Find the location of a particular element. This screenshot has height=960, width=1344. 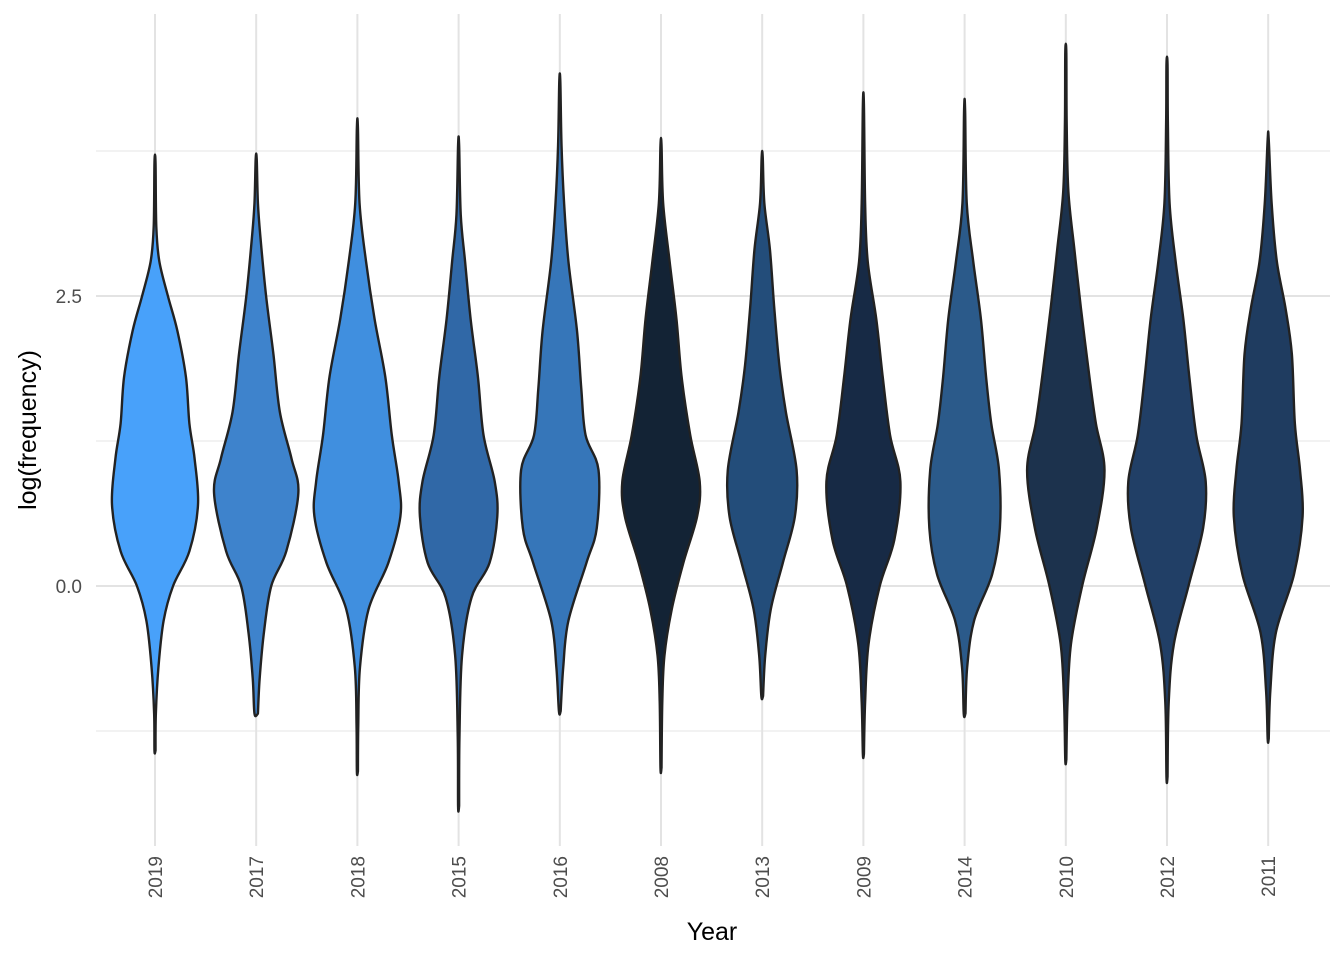

violin-2013 is located at coordinates (762, 425).